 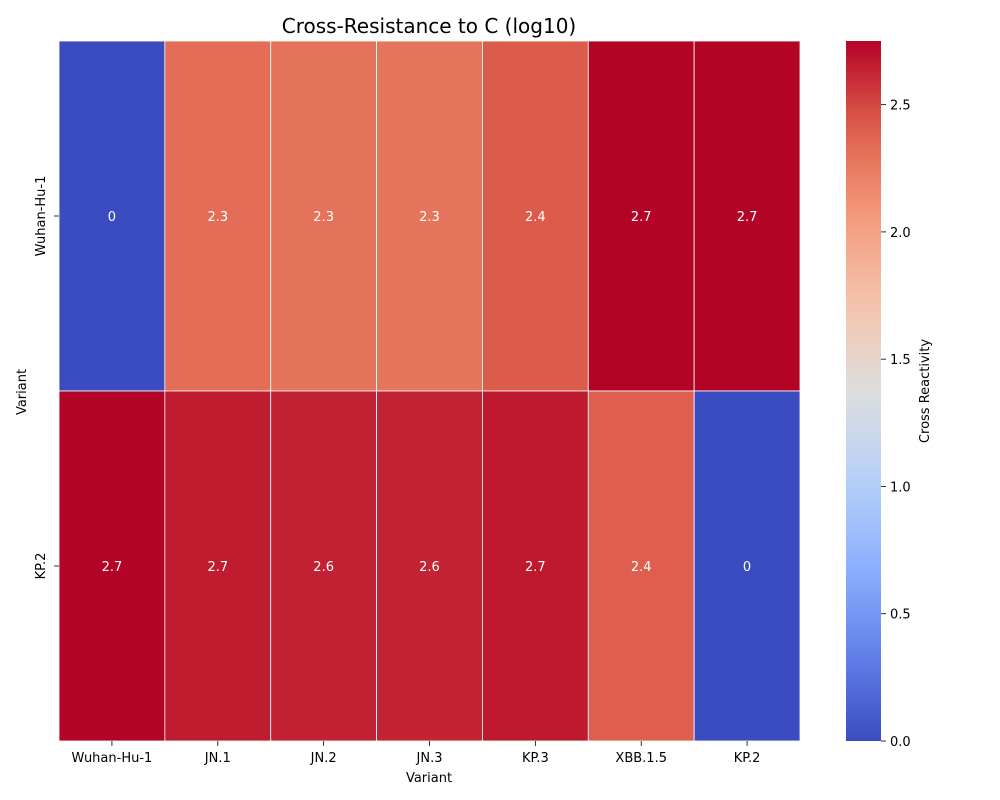 What do you see at coordinates (323, 758) in the screenshot?
I see `x-tick-label: JN.2` at bounding box center [323, 758].